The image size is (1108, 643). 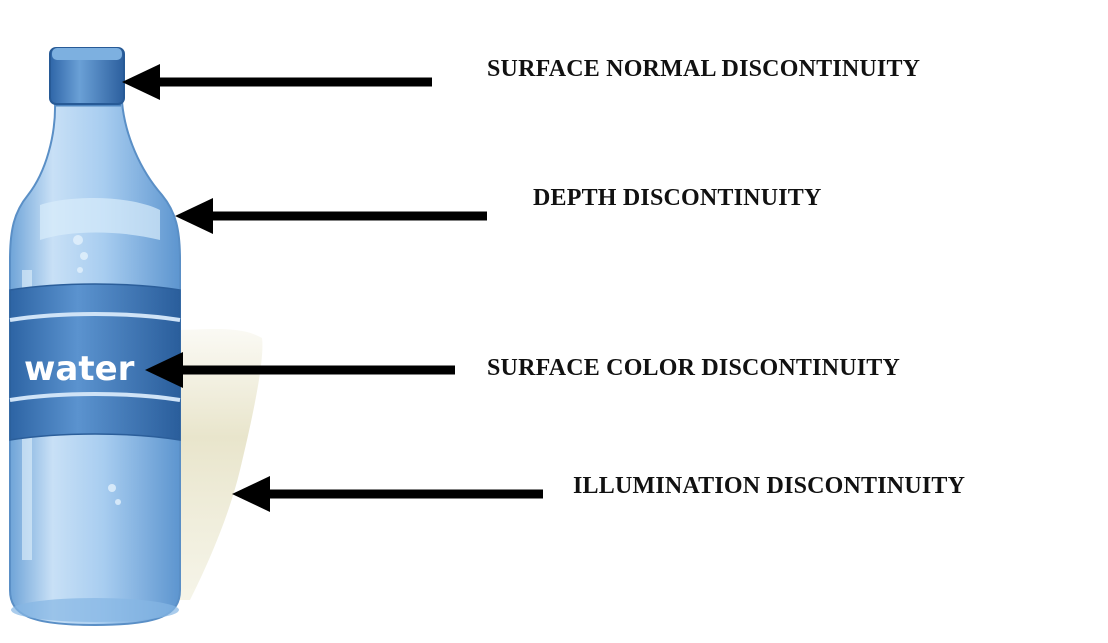 What do you see at coordinates (79, 369) in the screenshot?
I see `bottle-label-text: water` at bounding box center [79, 369].